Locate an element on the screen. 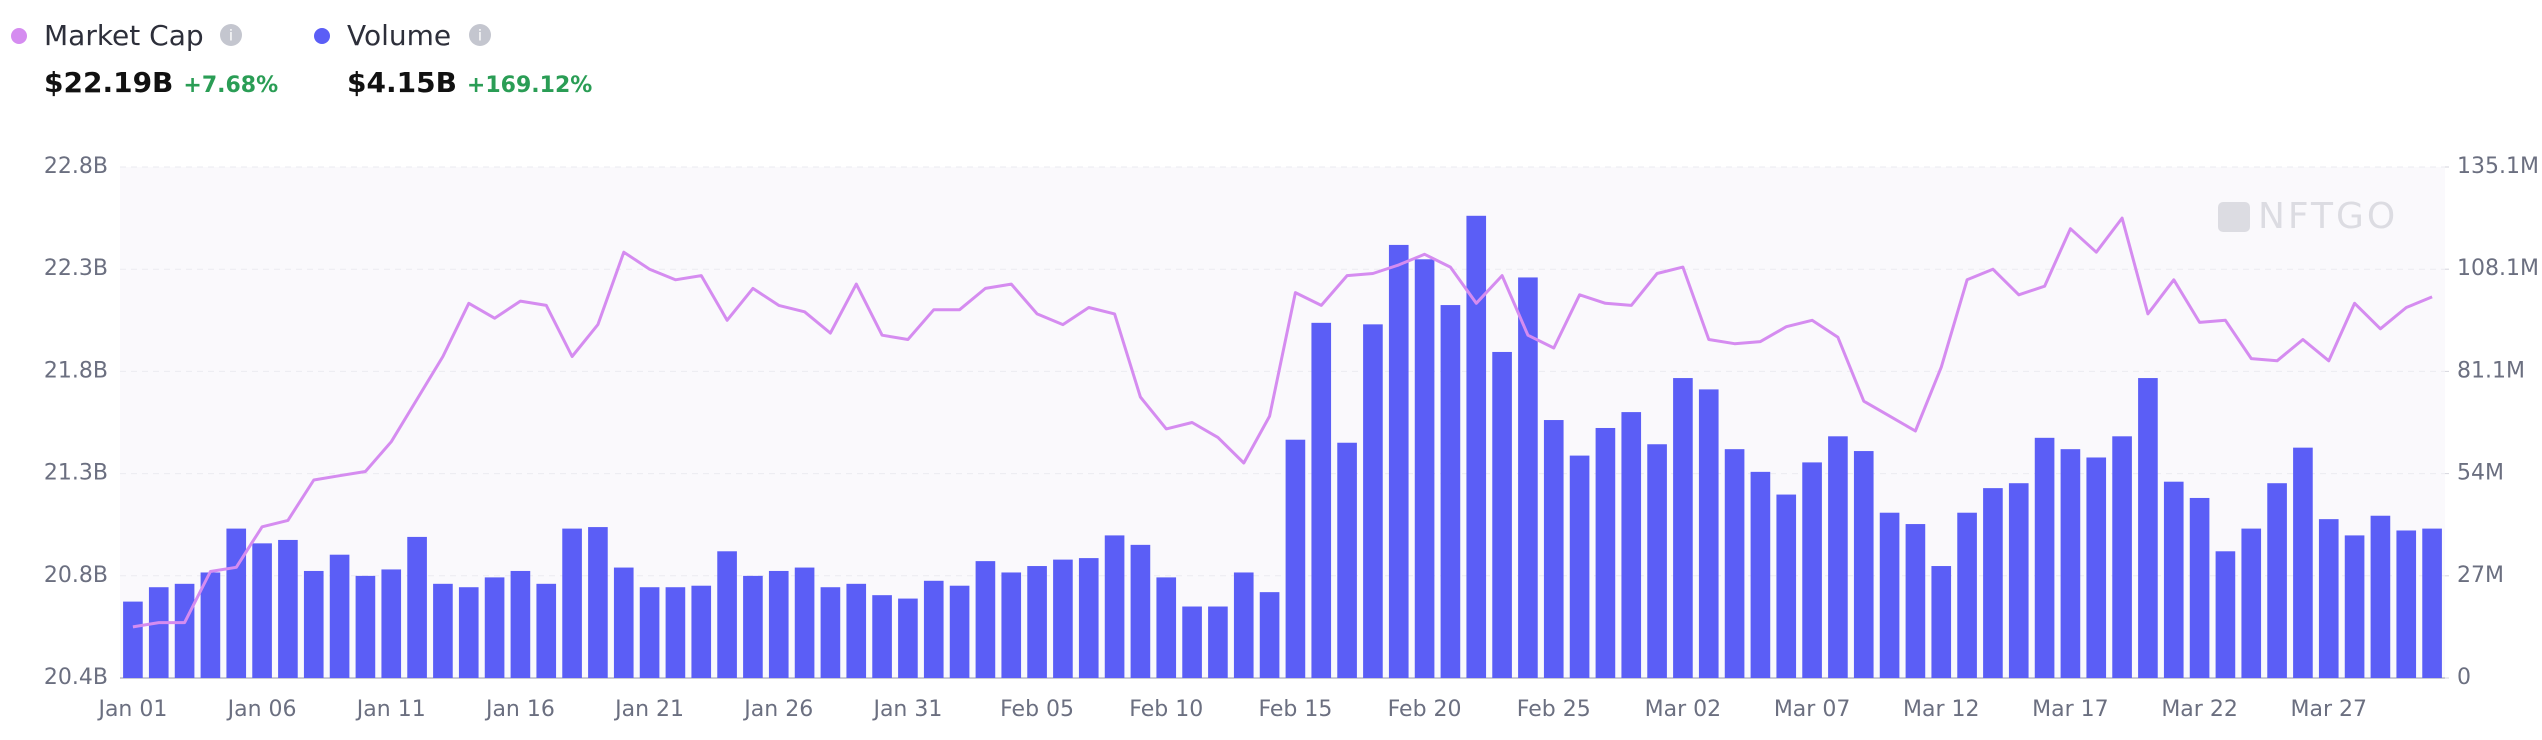 The width and height of the screenshot is (2542, 740). y-tick-label: 20.8B is located at coordinates (76, 575).